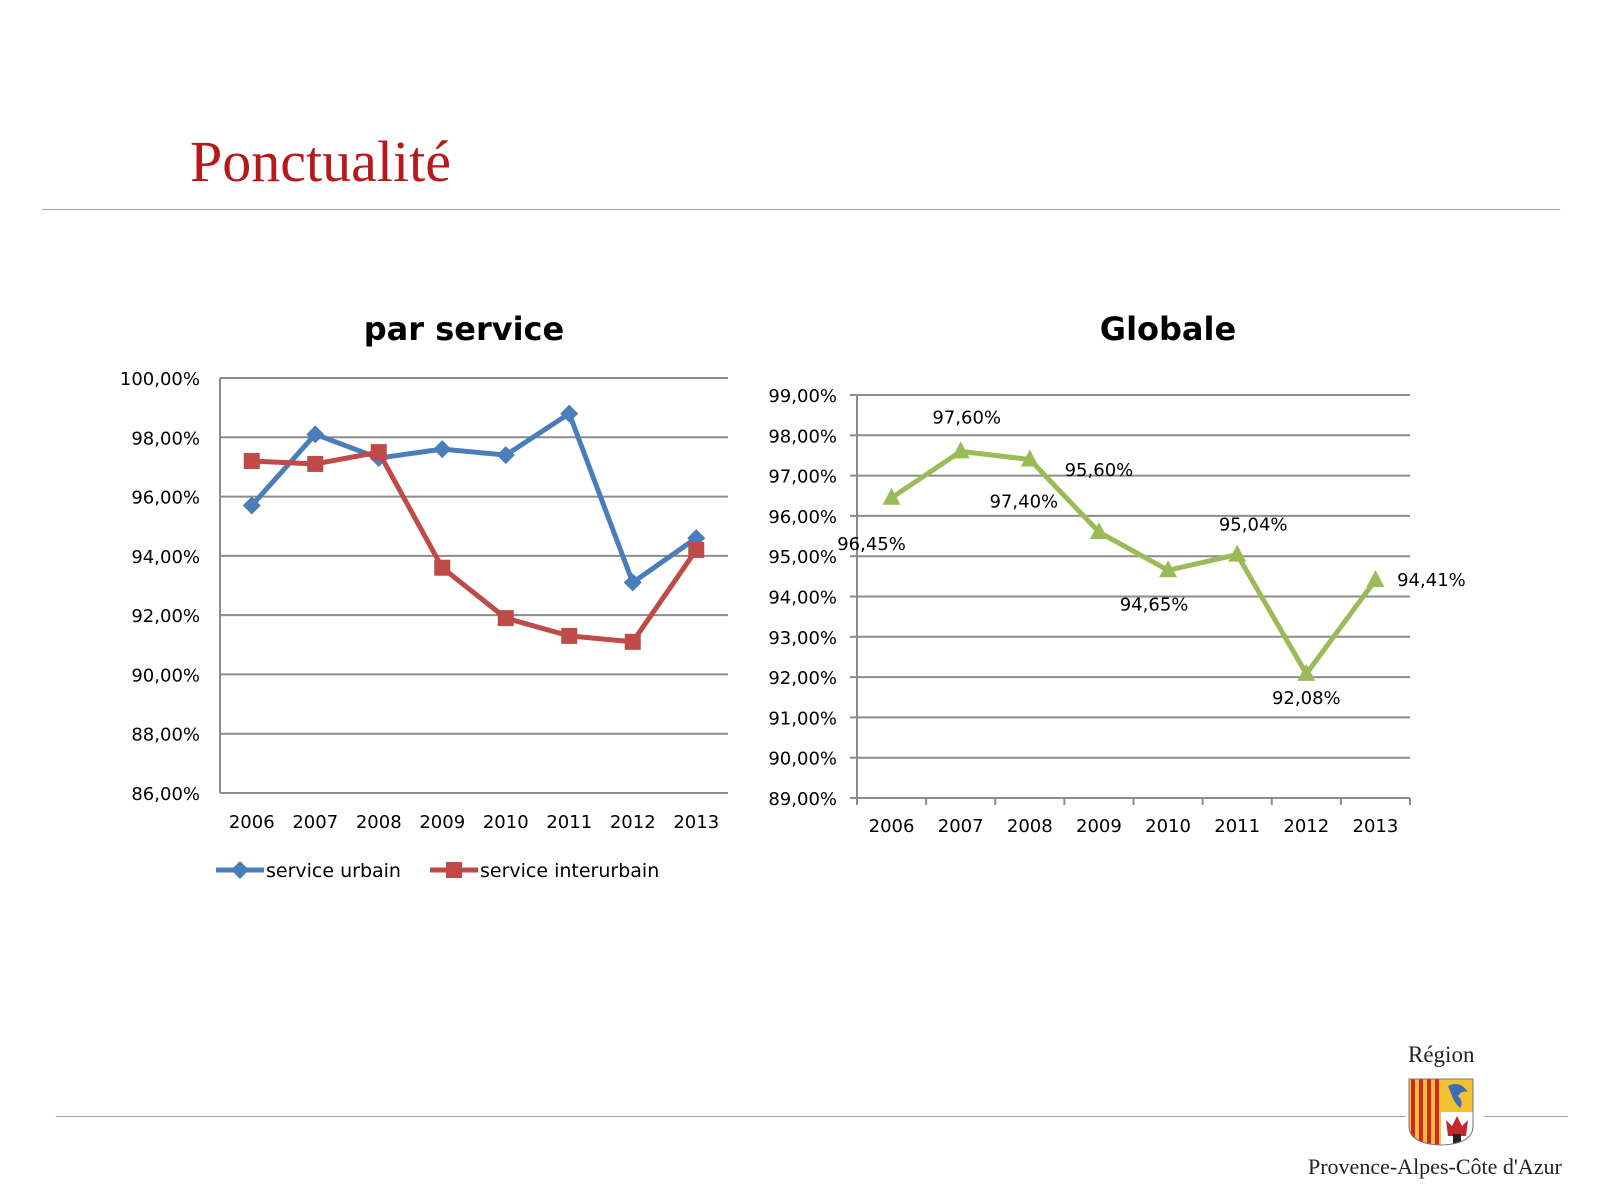 The image size is (1600, 1196). Describe the element at coordinates (1431, 580) in the screenshot. I see `data-label: 94,41%` at that location.